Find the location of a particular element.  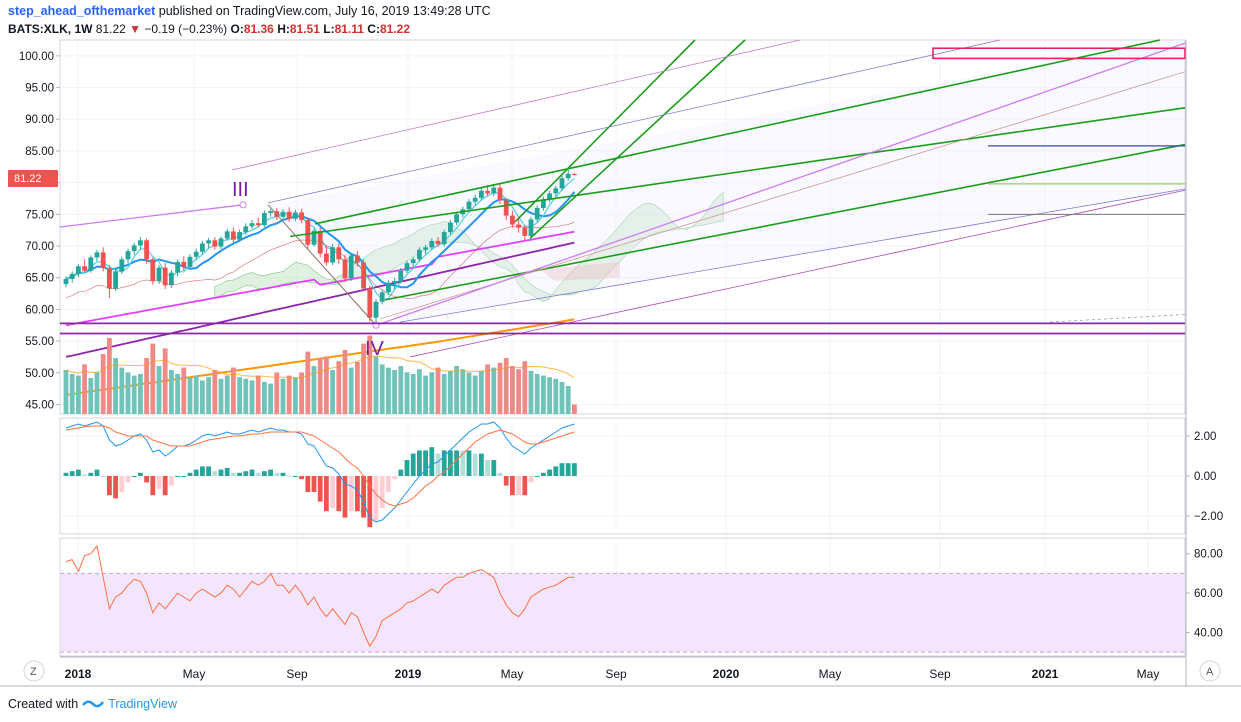

auto-scale-text: A is located at coordinates (1210, 672).